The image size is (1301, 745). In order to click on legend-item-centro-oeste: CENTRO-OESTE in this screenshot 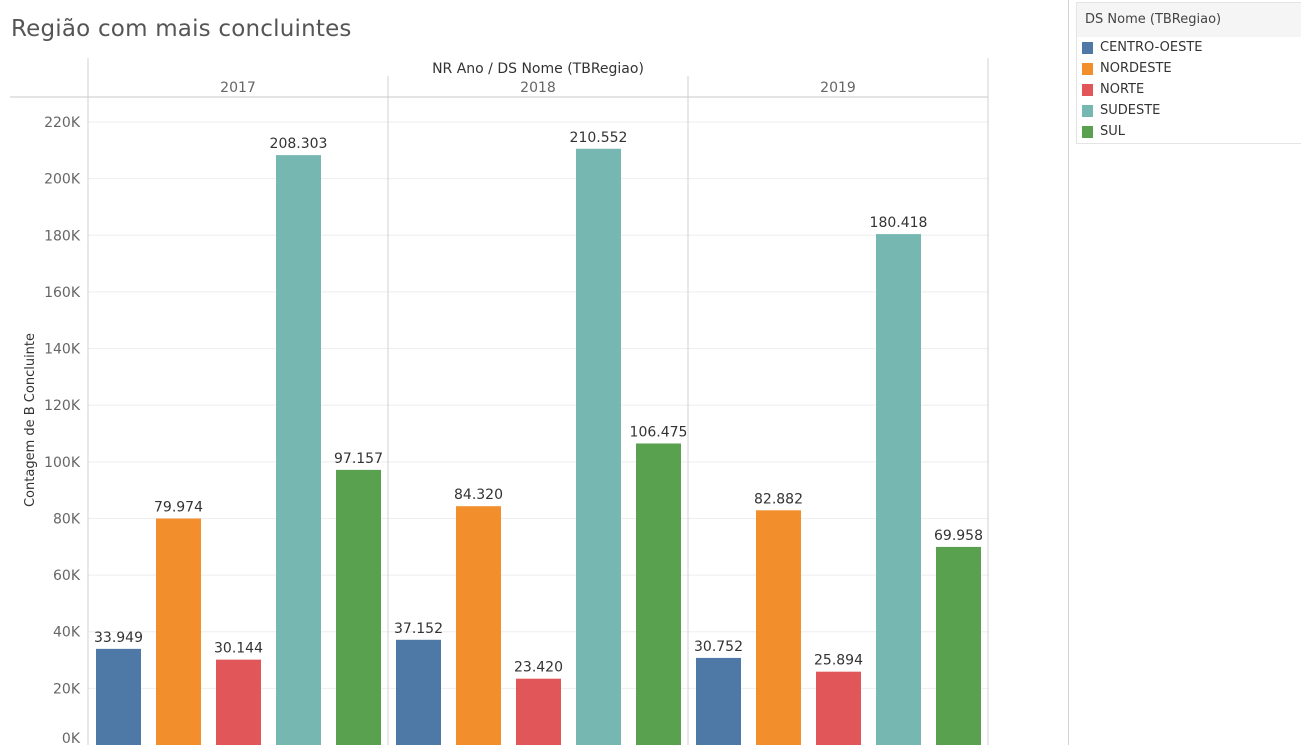, I will do `click(1189, 47)`.